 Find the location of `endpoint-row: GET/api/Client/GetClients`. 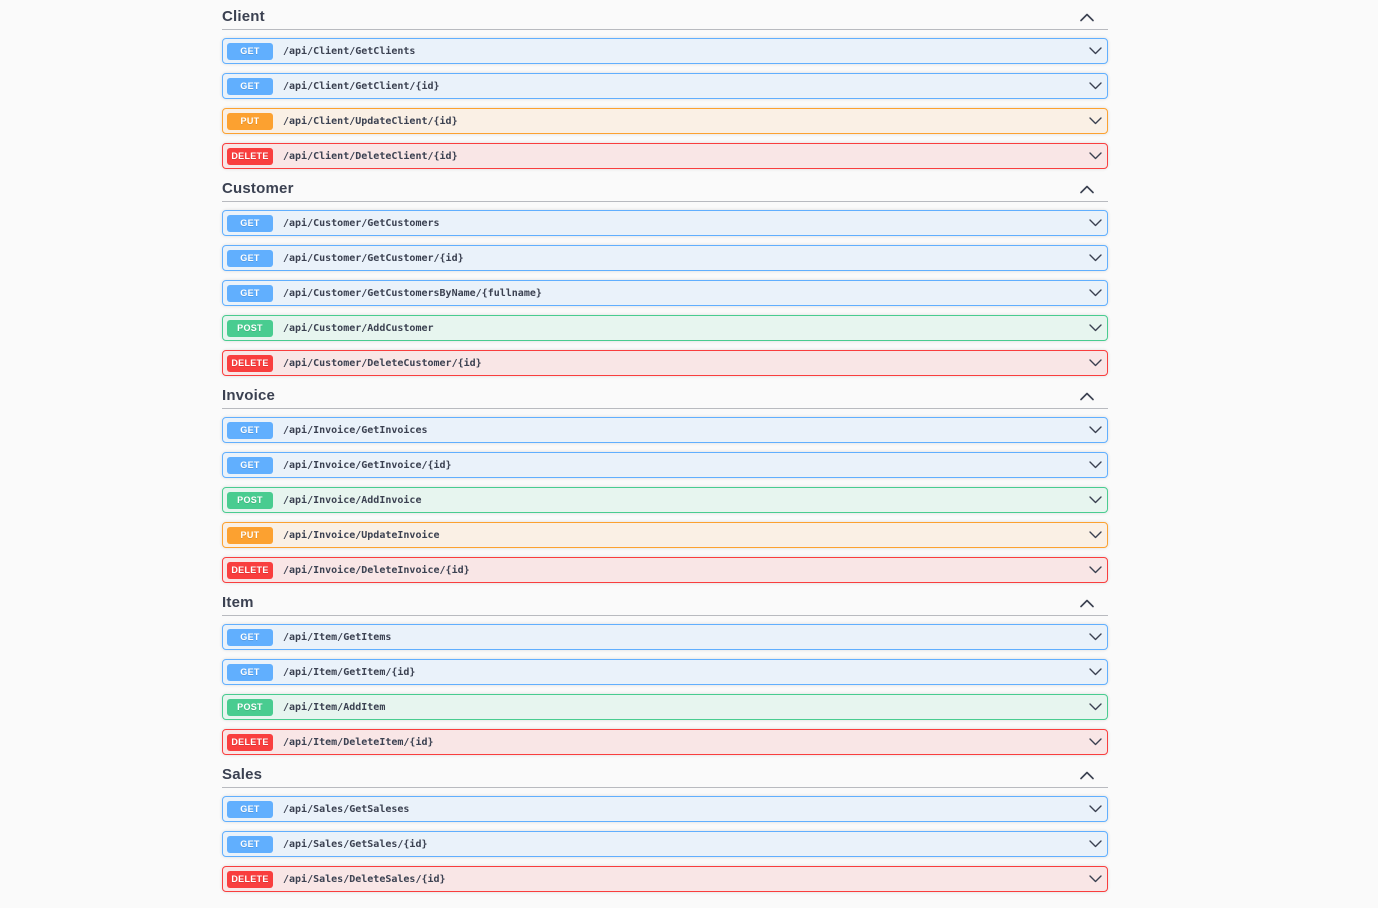

endpoint-row: GET/api/Client/GetClients is located at coordinates (665, 51).